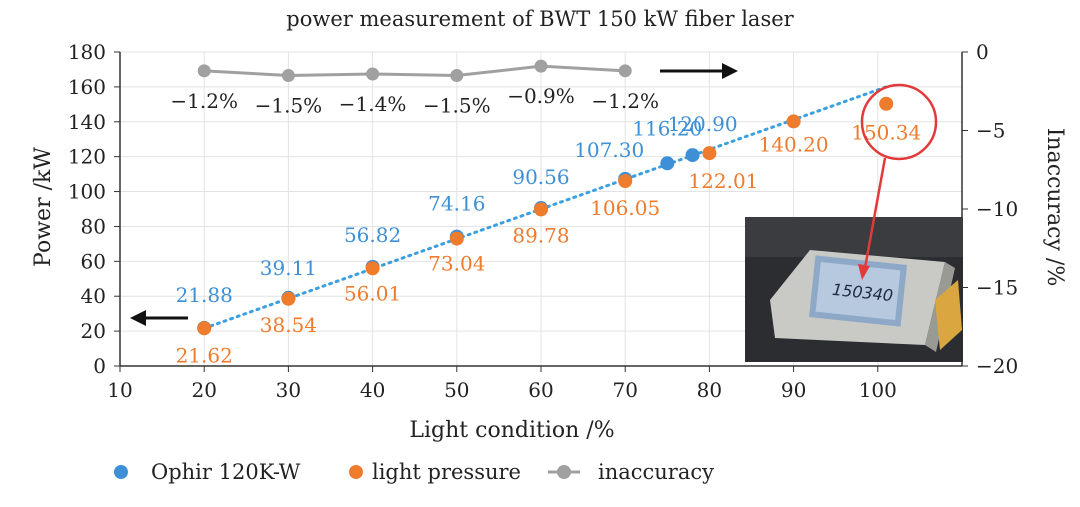 The width and height of the screenshot is (1080, 507). I want to click on y-tick-label: 0, so click(99, 366).